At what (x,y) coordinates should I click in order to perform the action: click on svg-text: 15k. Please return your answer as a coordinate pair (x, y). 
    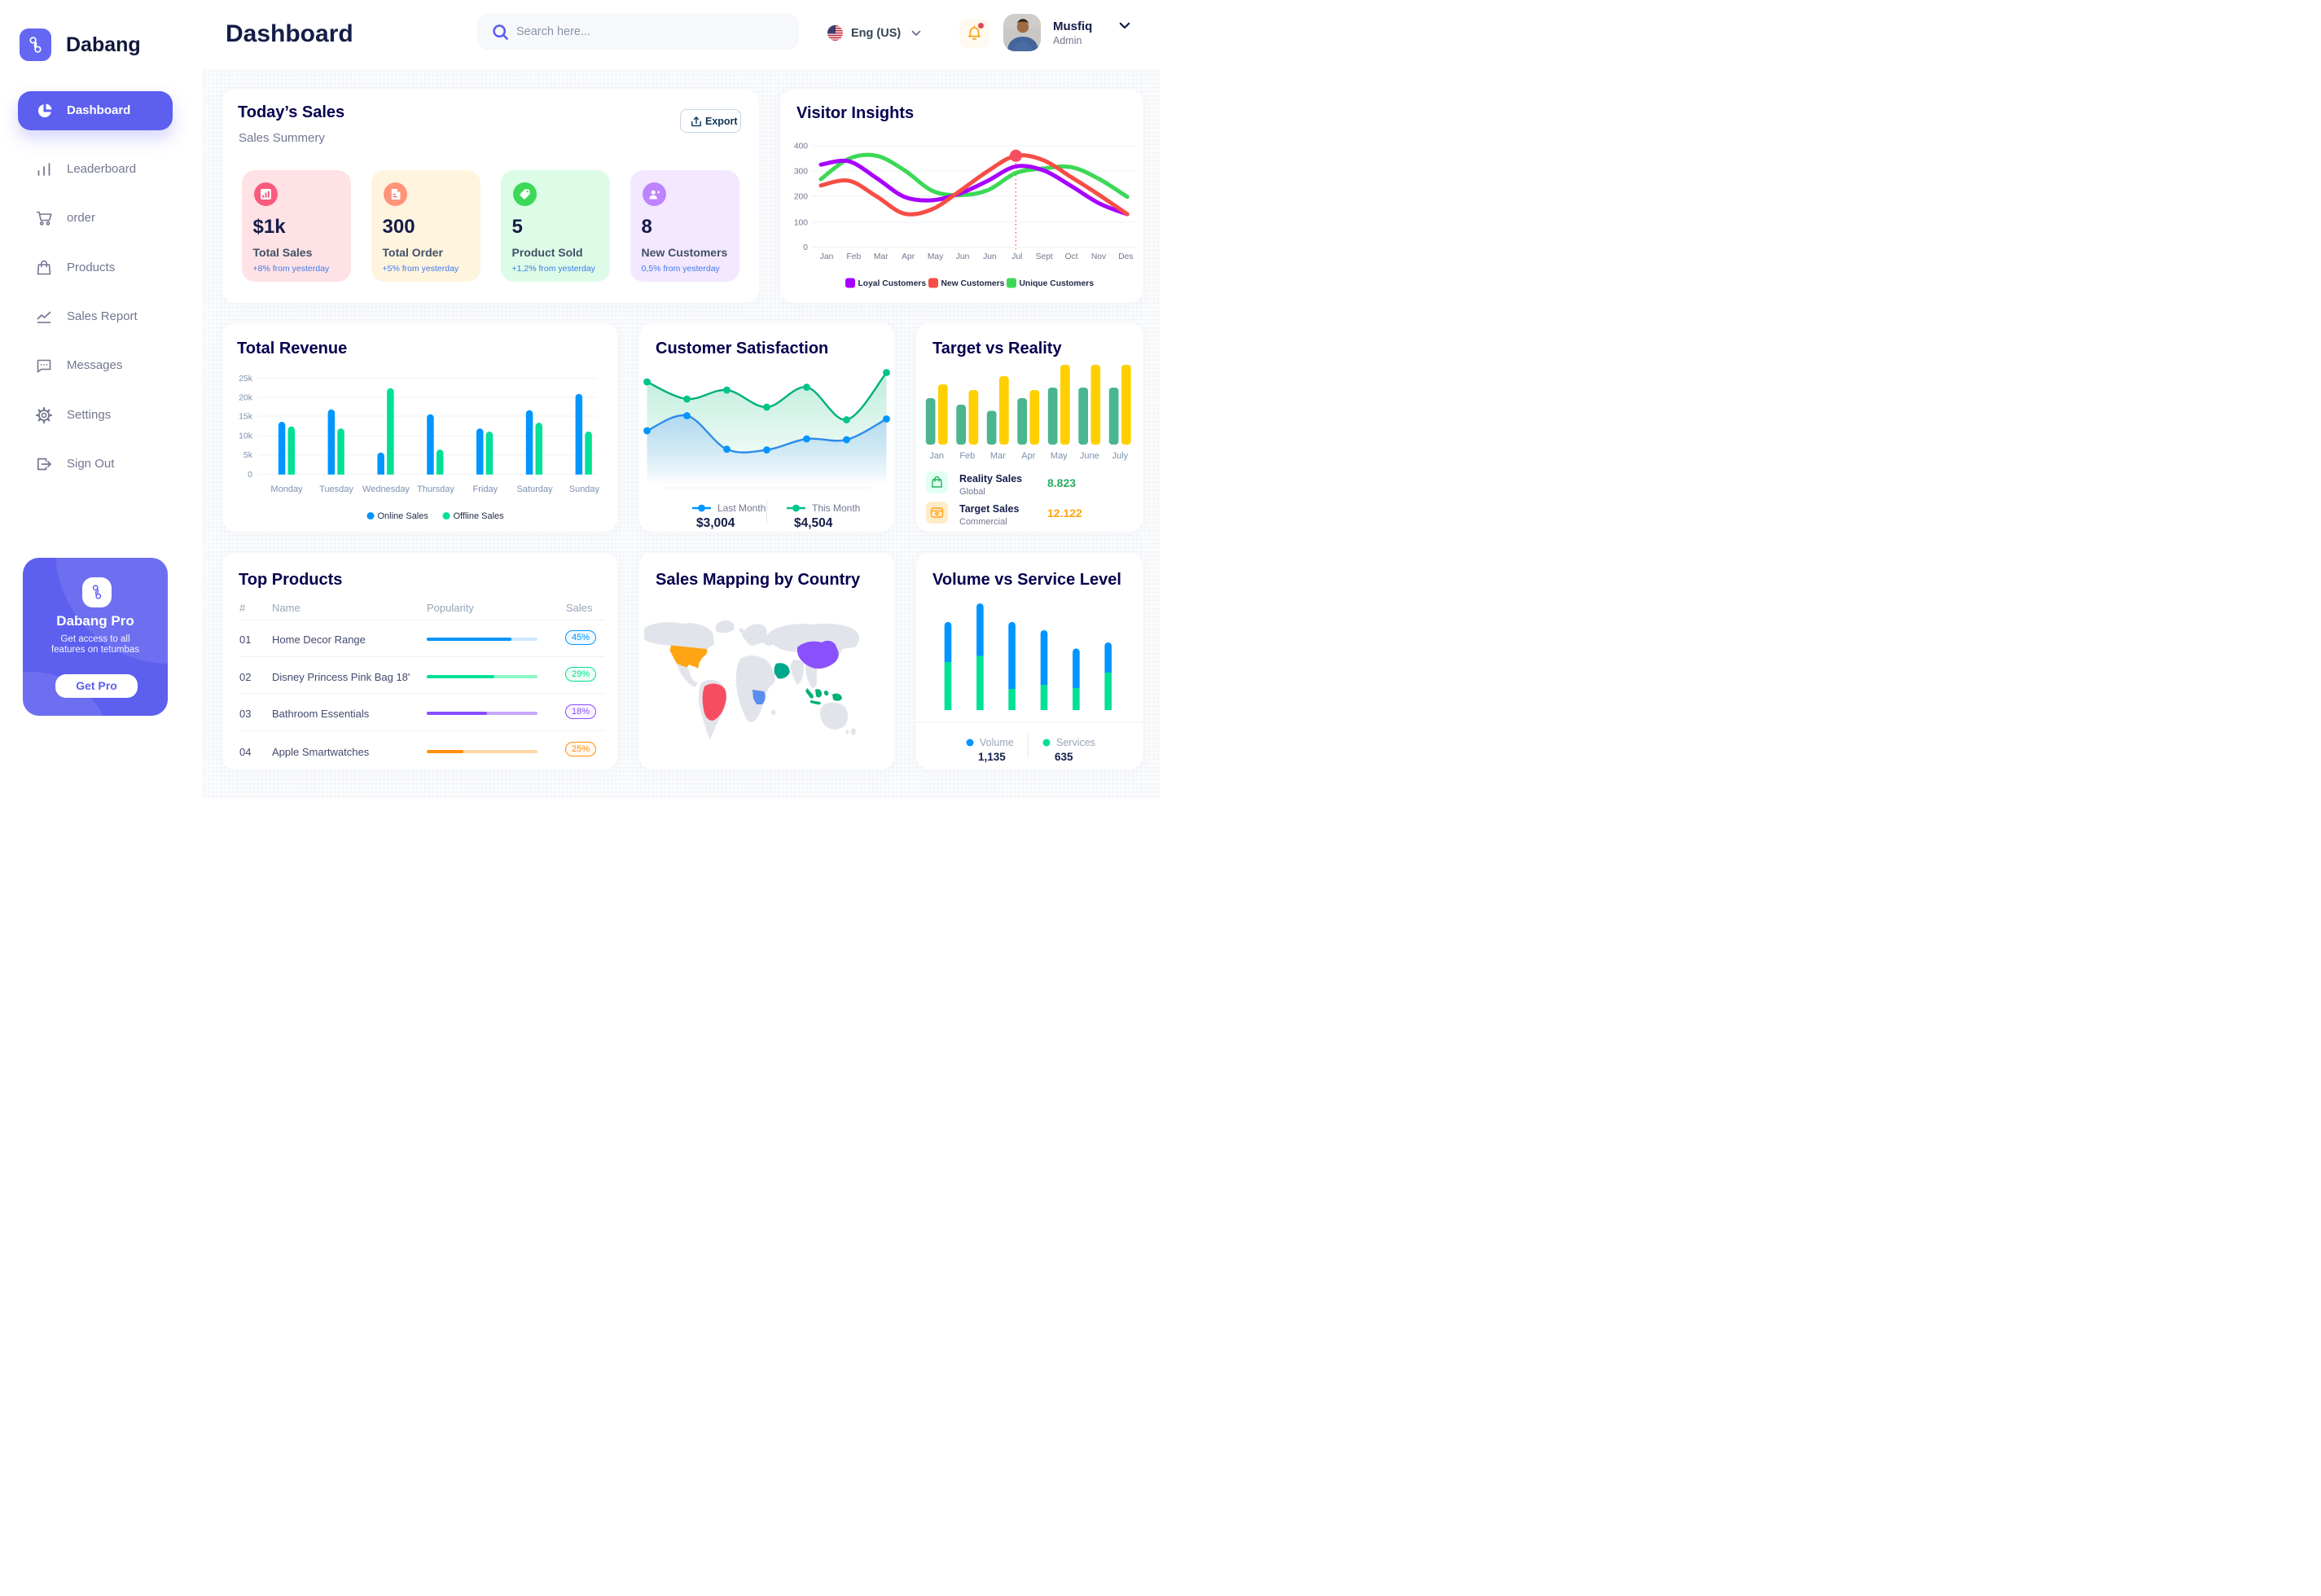
    Looking at the image, I should click on (246, 417).